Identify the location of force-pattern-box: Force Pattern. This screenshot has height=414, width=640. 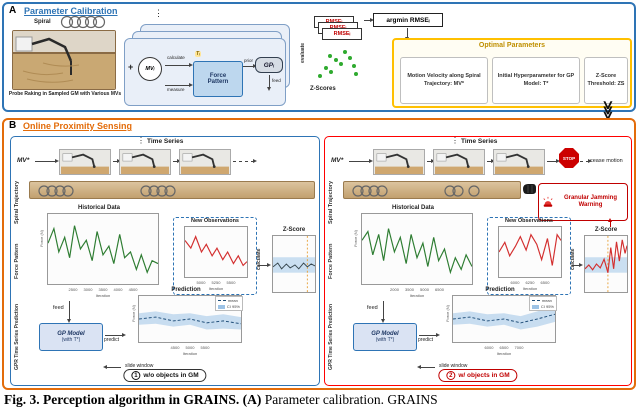
(218, 79).